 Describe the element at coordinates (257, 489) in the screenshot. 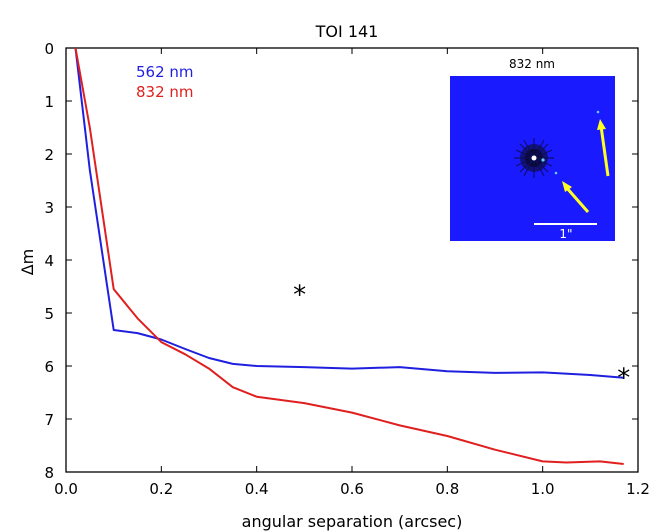

I see `x-tick-label: 0.4` at that location.